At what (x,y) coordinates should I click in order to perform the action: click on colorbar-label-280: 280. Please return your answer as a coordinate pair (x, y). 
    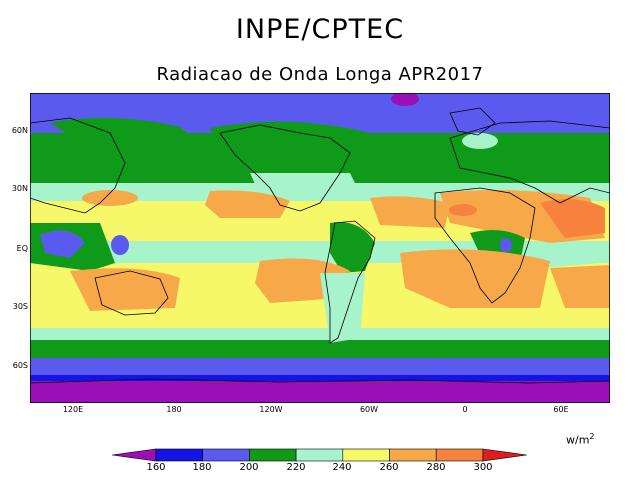
    Looking at the image, I should click on (436, 467).